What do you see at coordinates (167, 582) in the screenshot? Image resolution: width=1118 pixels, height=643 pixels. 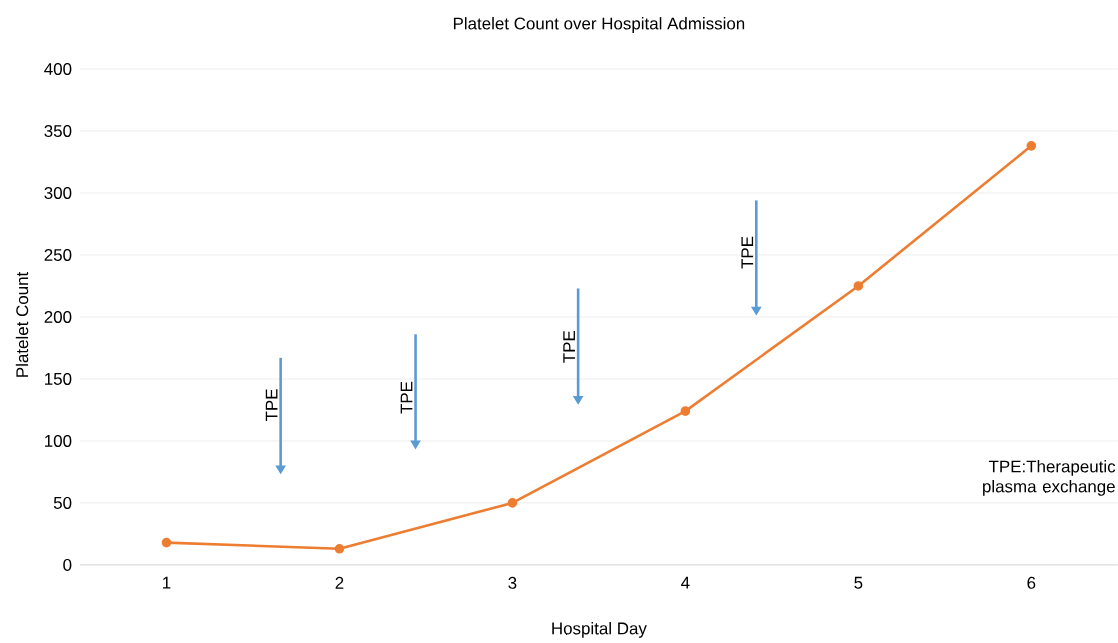 I see `x-tick-label: 1` at bounding box center [167, 582].